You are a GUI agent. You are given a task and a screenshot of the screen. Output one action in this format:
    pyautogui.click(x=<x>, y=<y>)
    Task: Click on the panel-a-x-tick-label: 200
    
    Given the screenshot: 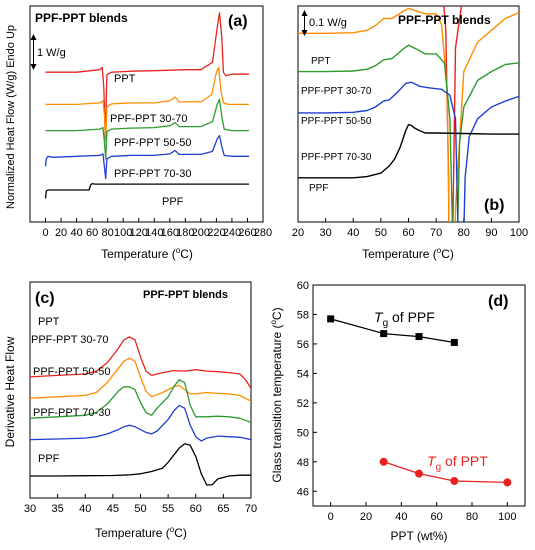 What is the action you would take?
    pyautogui.click(x=201, y=233)
    